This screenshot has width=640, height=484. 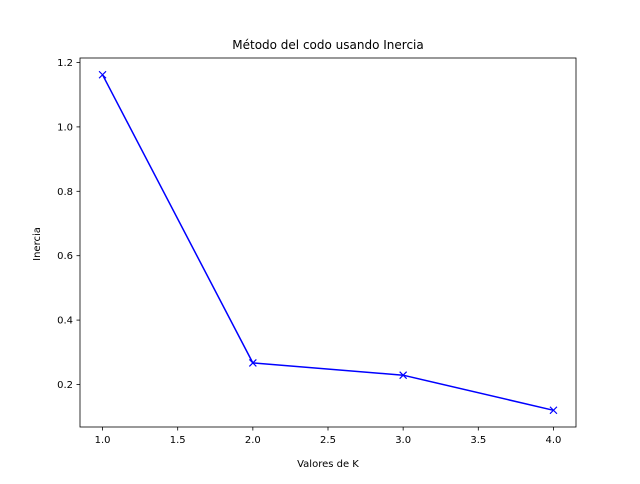 What do you see at coordinates (65, 63) in the screenshot?
I see `y-tick-label: 1.2` at bounding box center [65, 63].